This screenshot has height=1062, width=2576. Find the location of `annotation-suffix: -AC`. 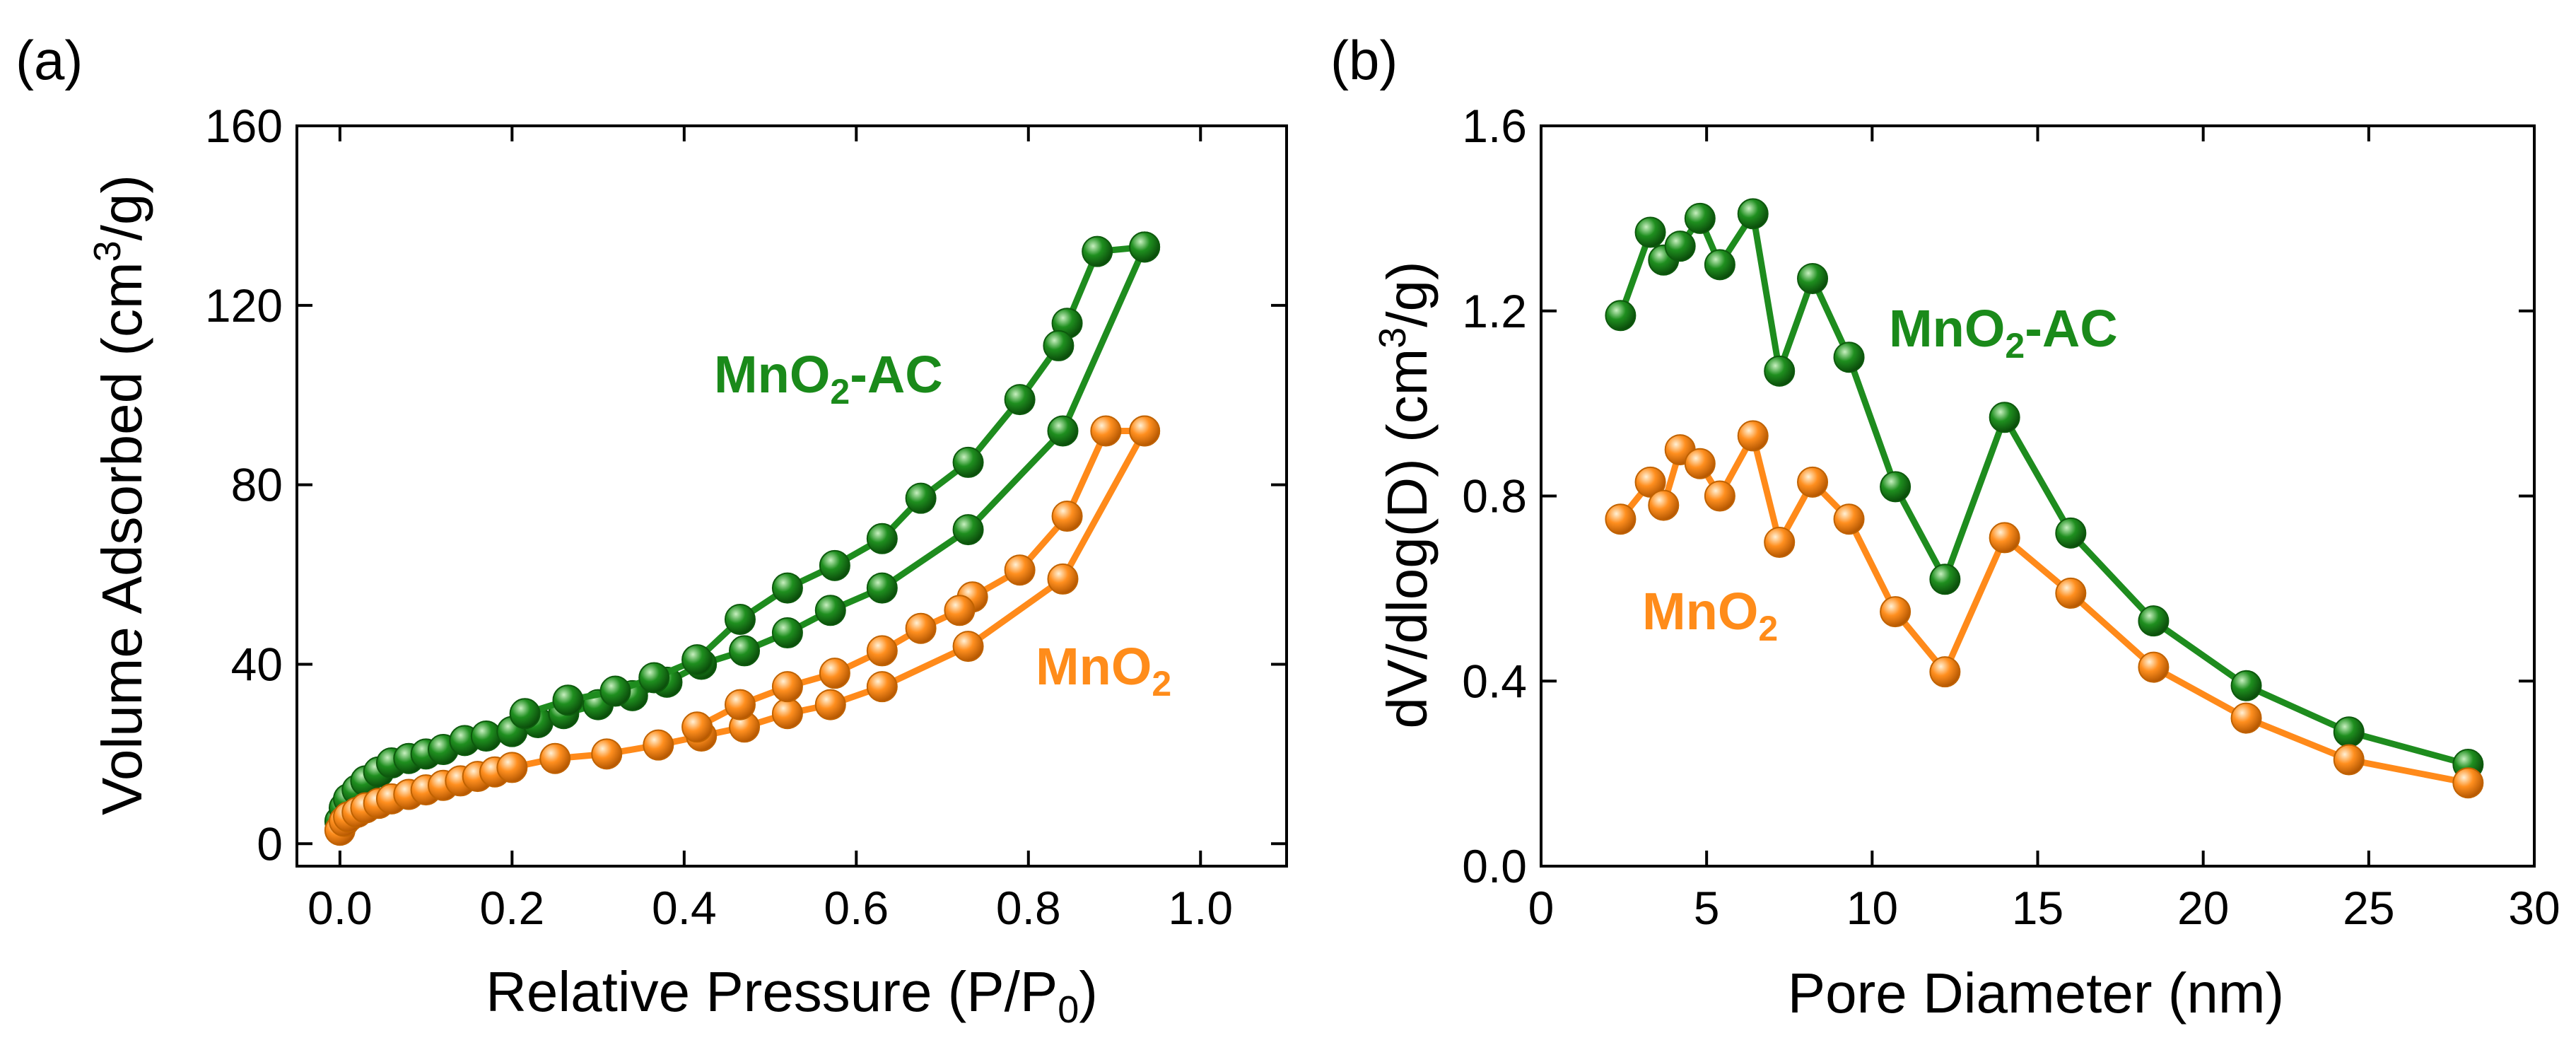

annotation-suffix: -AC is located at coordinates (896, 375).